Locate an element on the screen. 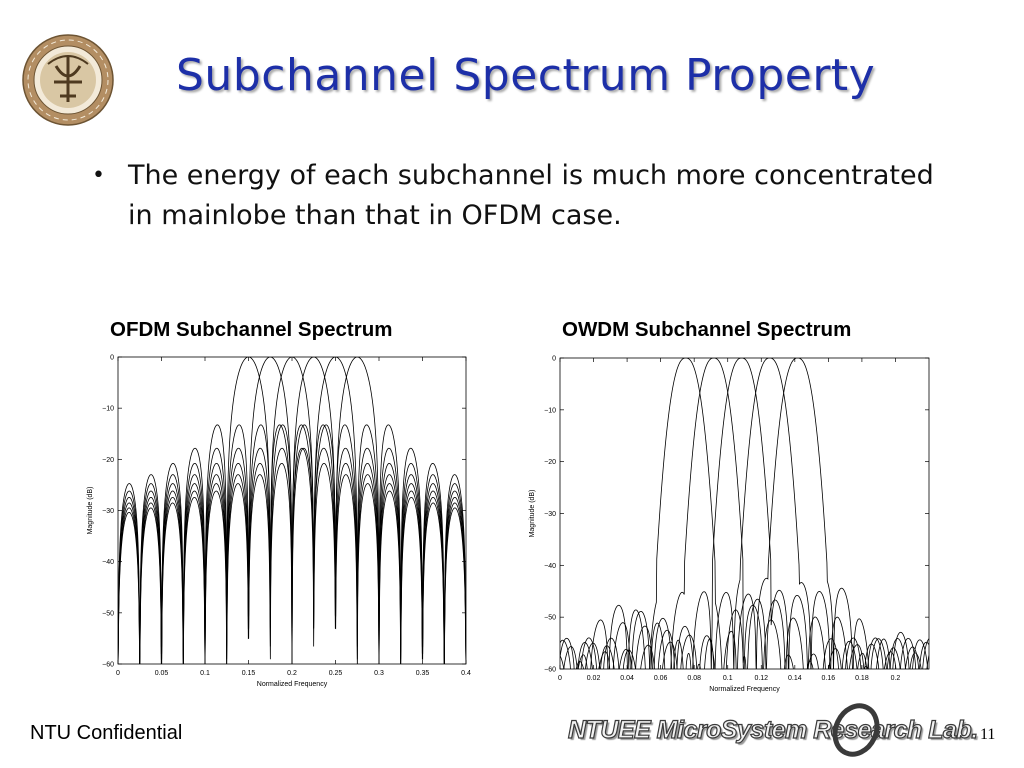  x-tick-label: 0.4 is located at coordinates (466, 673).